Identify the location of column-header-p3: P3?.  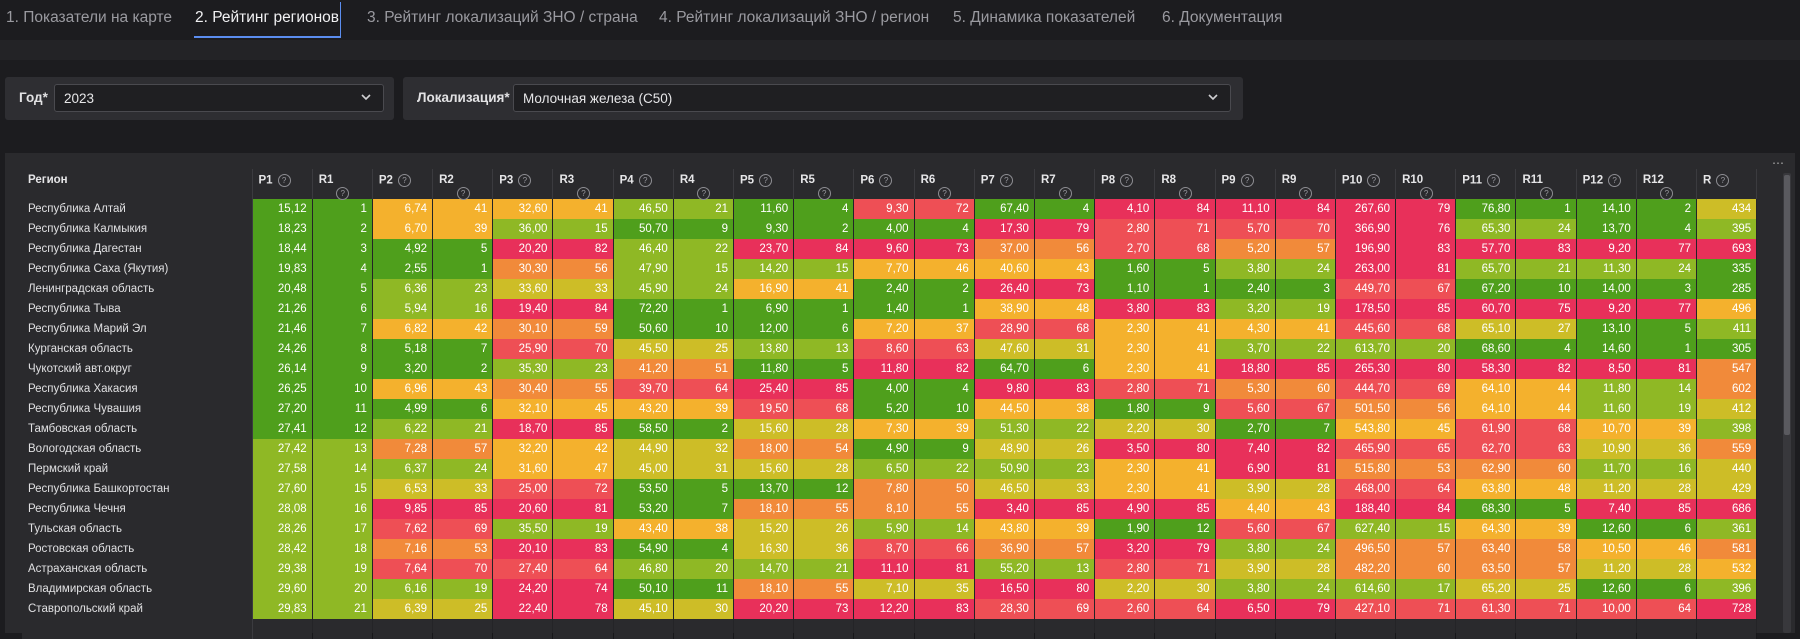
(523, 184).